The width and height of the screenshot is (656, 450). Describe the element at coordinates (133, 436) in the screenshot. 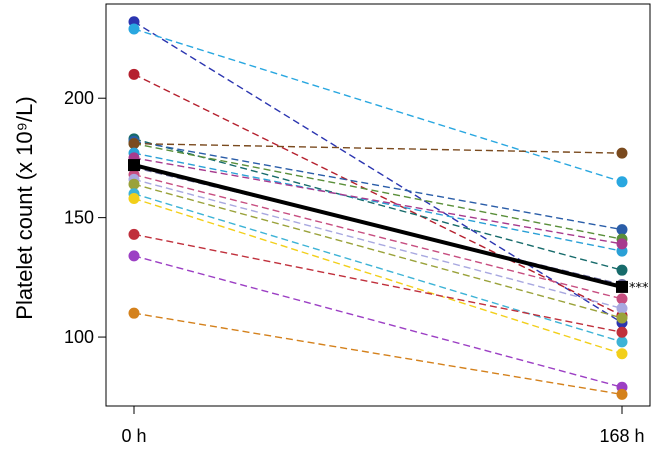

I see `x-tick-label: 0 h` at that location.